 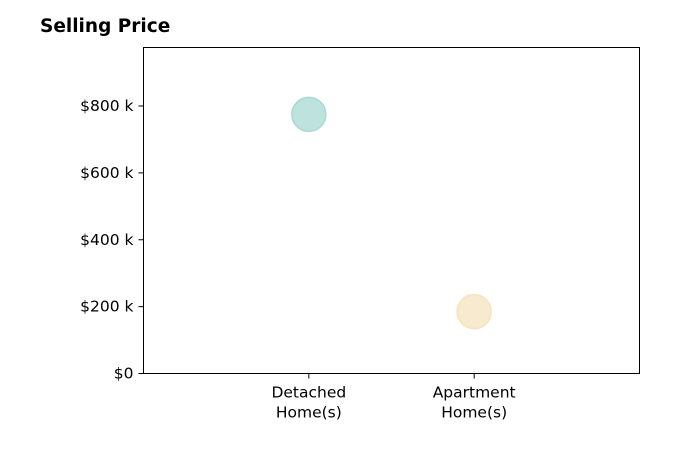 I want to click on y-tick-label: $800 k, so click(x=106, y=106).